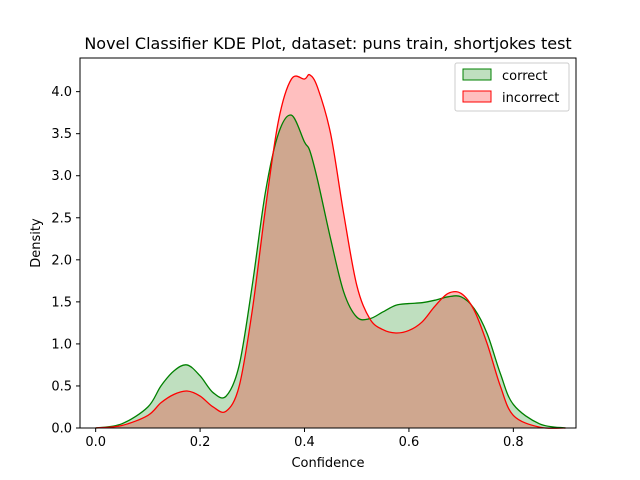  Describe the element at coordinates (200, 442) in the screenshot. I see `x-tick-label: 0.2` at that location.